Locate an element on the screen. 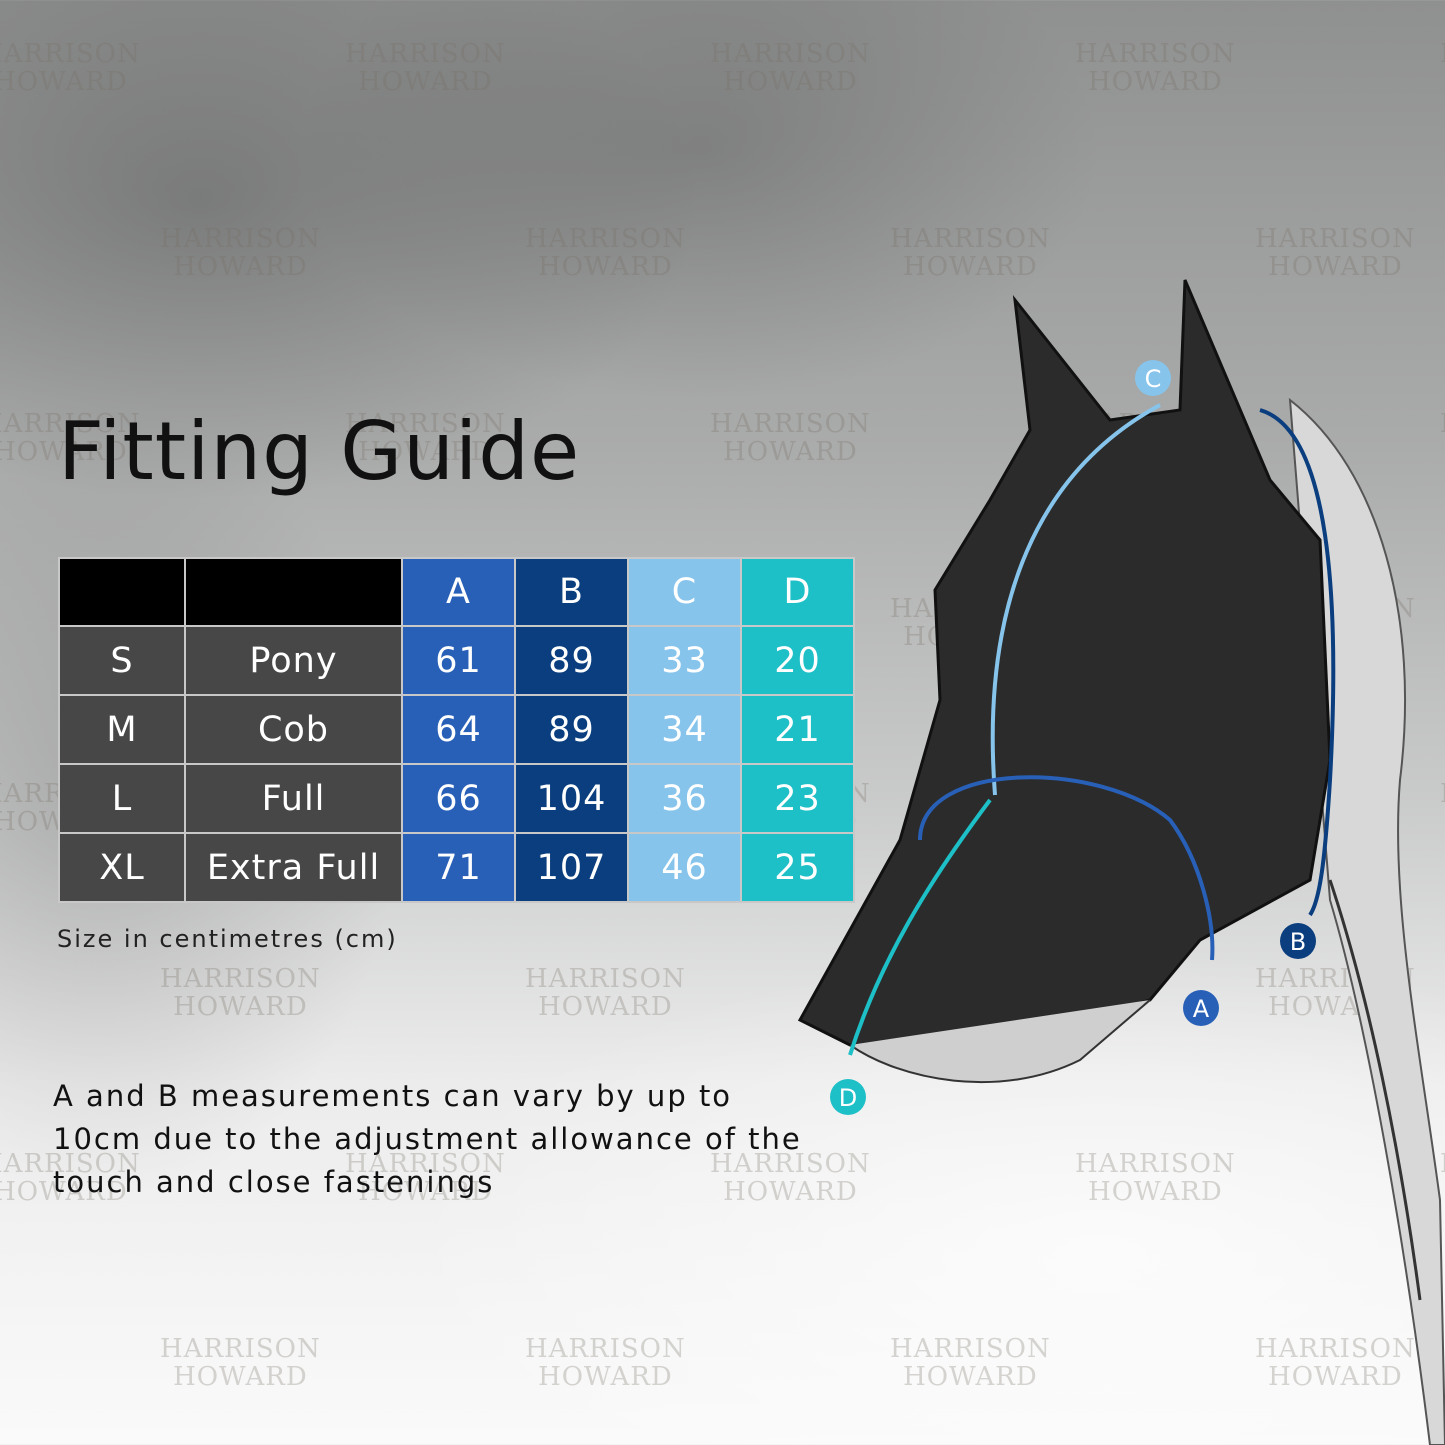 The height and width of the screenshot is (1445, 1445). note-line: touch and close fastenings is located at coordinates (274, 1182).